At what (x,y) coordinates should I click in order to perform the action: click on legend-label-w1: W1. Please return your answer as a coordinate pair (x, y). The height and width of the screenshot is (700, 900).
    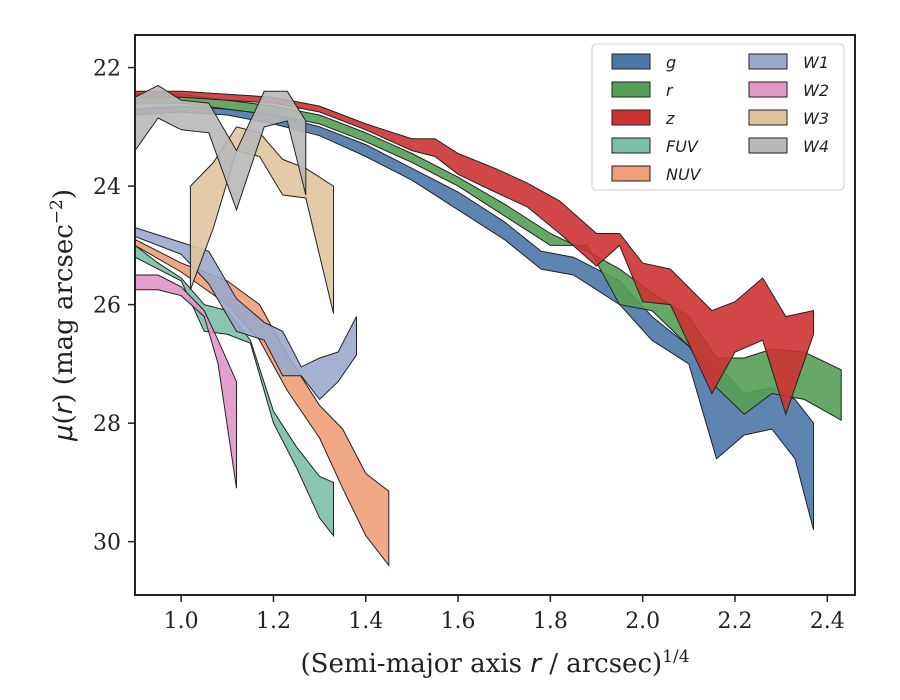
    Looking at the image, I should click on (816, 62).